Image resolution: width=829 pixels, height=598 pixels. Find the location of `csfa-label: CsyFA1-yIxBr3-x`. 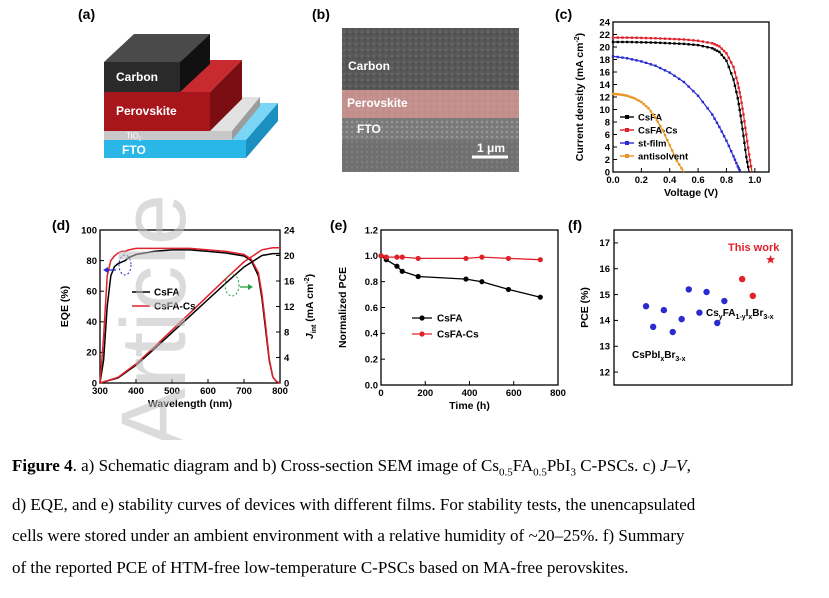

csfa-label: CsyFA1-yIxBr3-x is located at coordinates (740, 314).